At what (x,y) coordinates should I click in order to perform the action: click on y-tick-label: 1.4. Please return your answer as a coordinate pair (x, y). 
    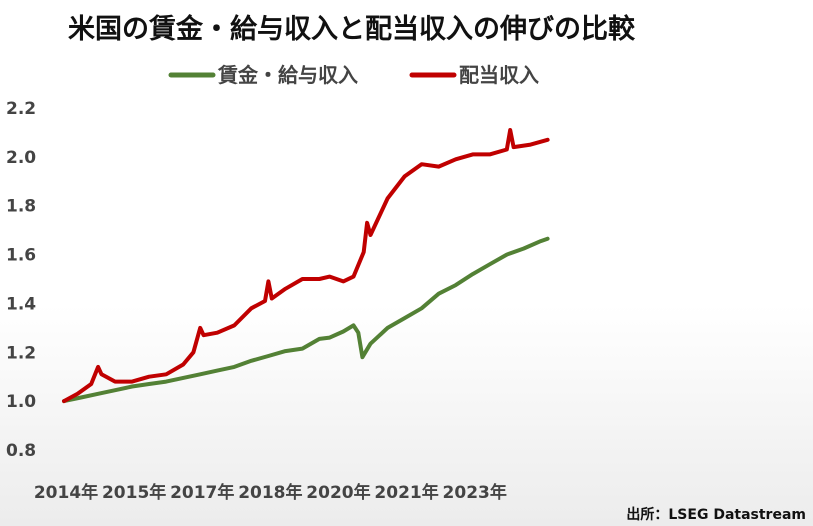
    Looking at the image, I should click on (21, 304).